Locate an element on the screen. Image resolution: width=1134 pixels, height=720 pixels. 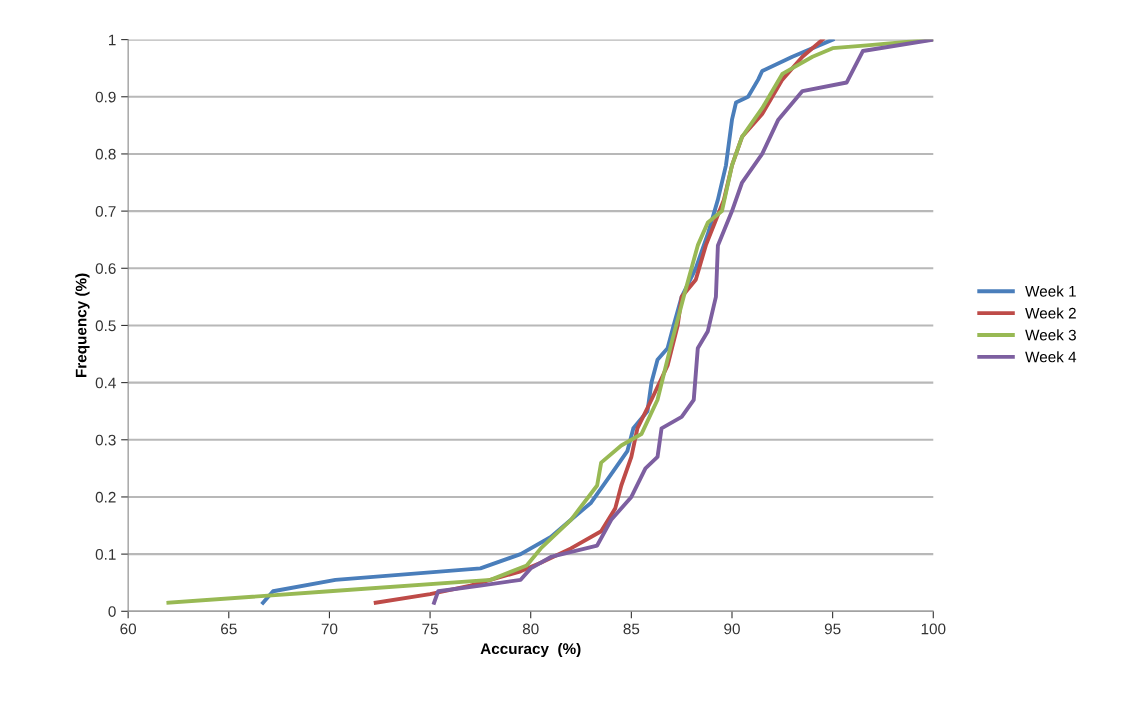
y-tick-label: 0.5 is located at coordinates (105, 326).